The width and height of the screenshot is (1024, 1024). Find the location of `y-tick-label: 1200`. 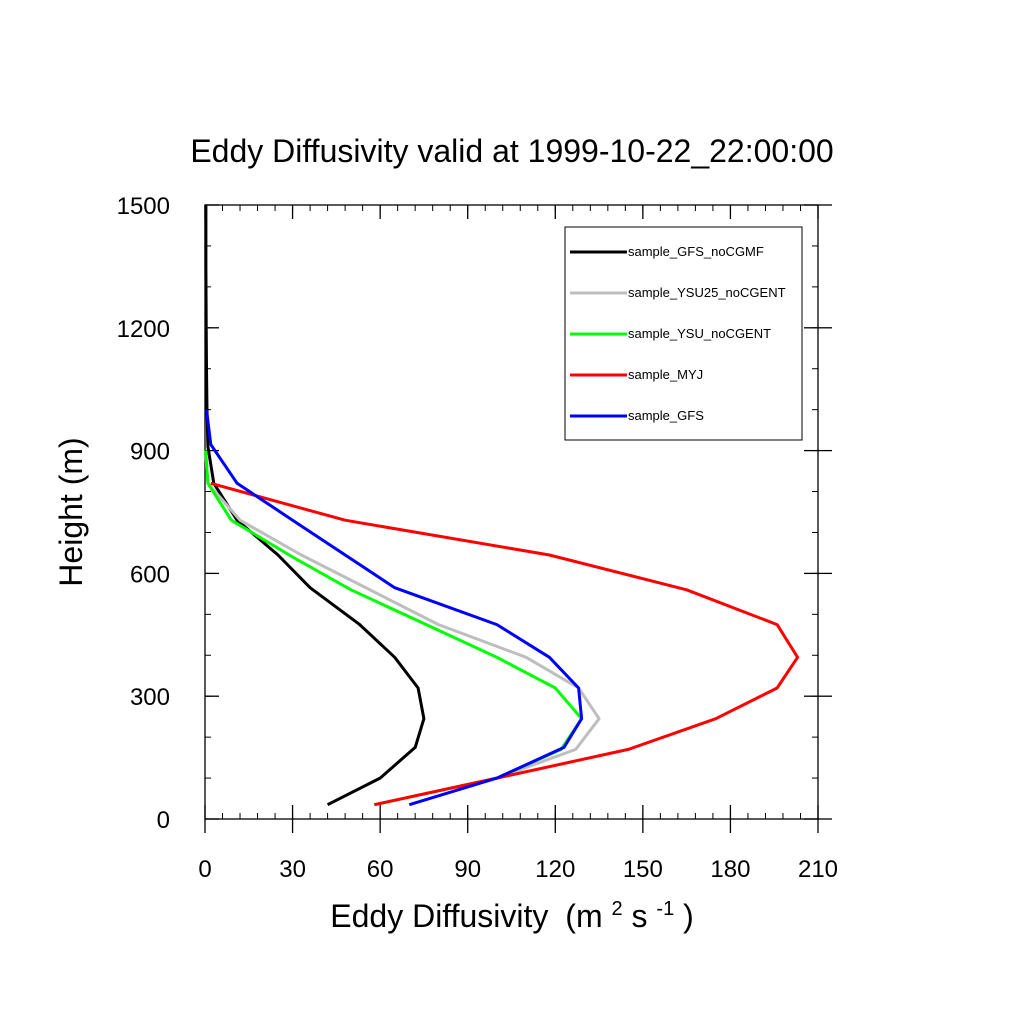

y-tick-label: 1200 is located at coordinates (143, 329).